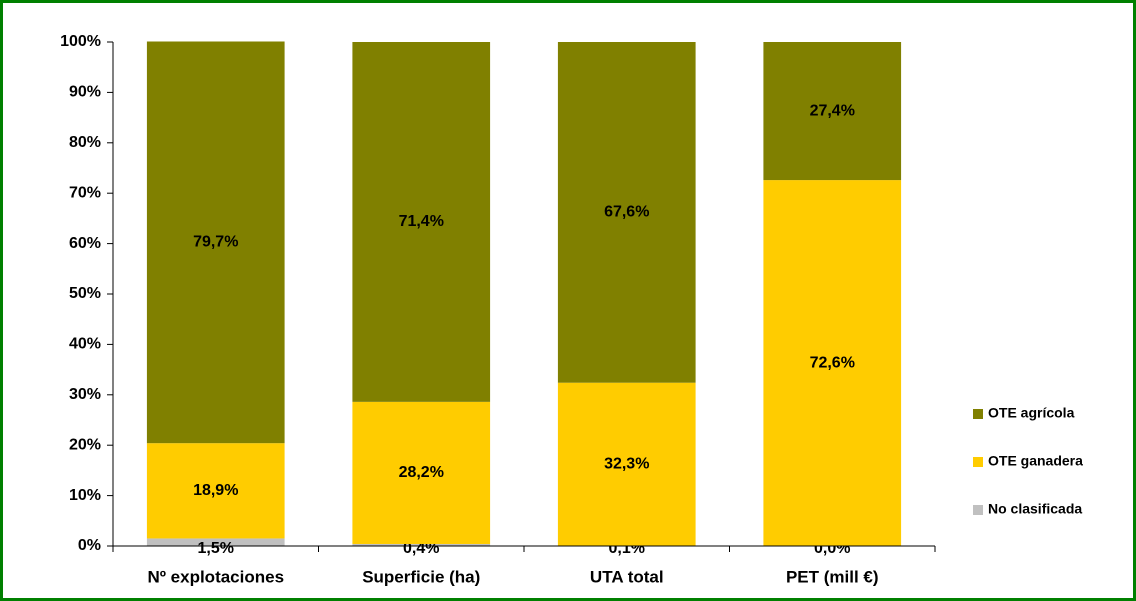 The height and width of the screenshot is (601, 1136). Describe the element at coordinates (85, 92) in the screenshot. I see `y-tick-label: 90%` at that location.